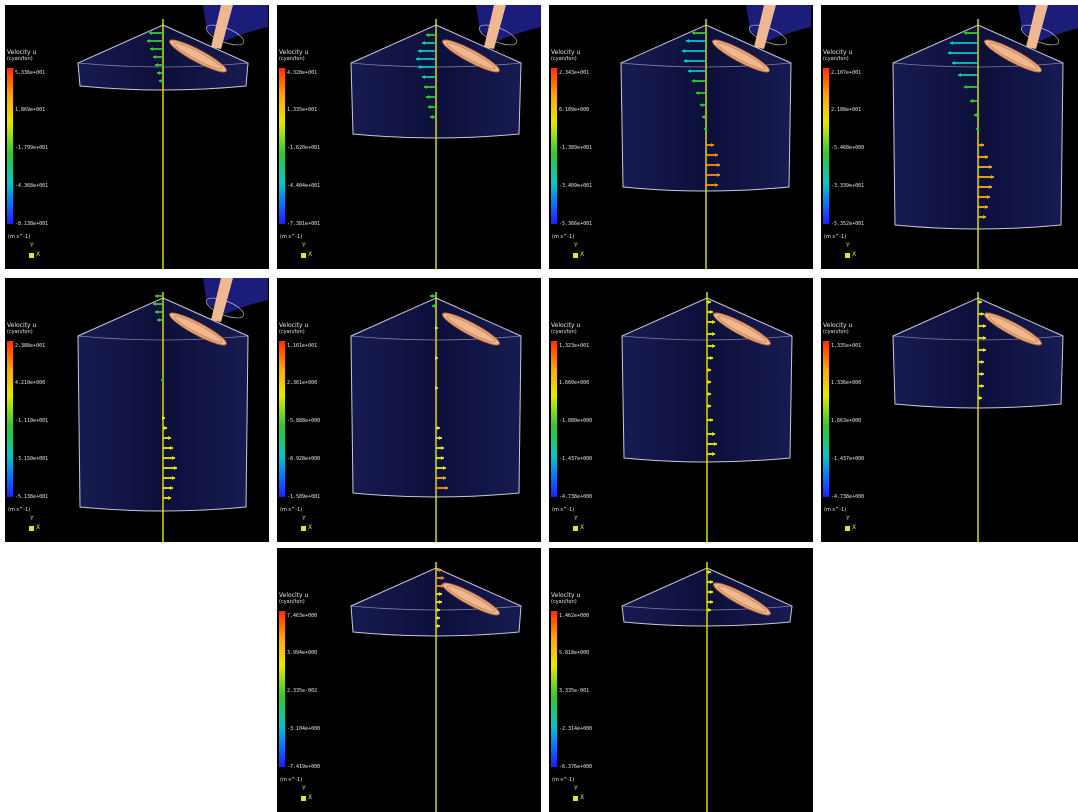 The height and width of the screenshot is (812, 1078). What do you see at coordinates (32, 186) in the screenshot?
I see `color-bar-tick: -4.368e+001` at bounding box center [32, 186].